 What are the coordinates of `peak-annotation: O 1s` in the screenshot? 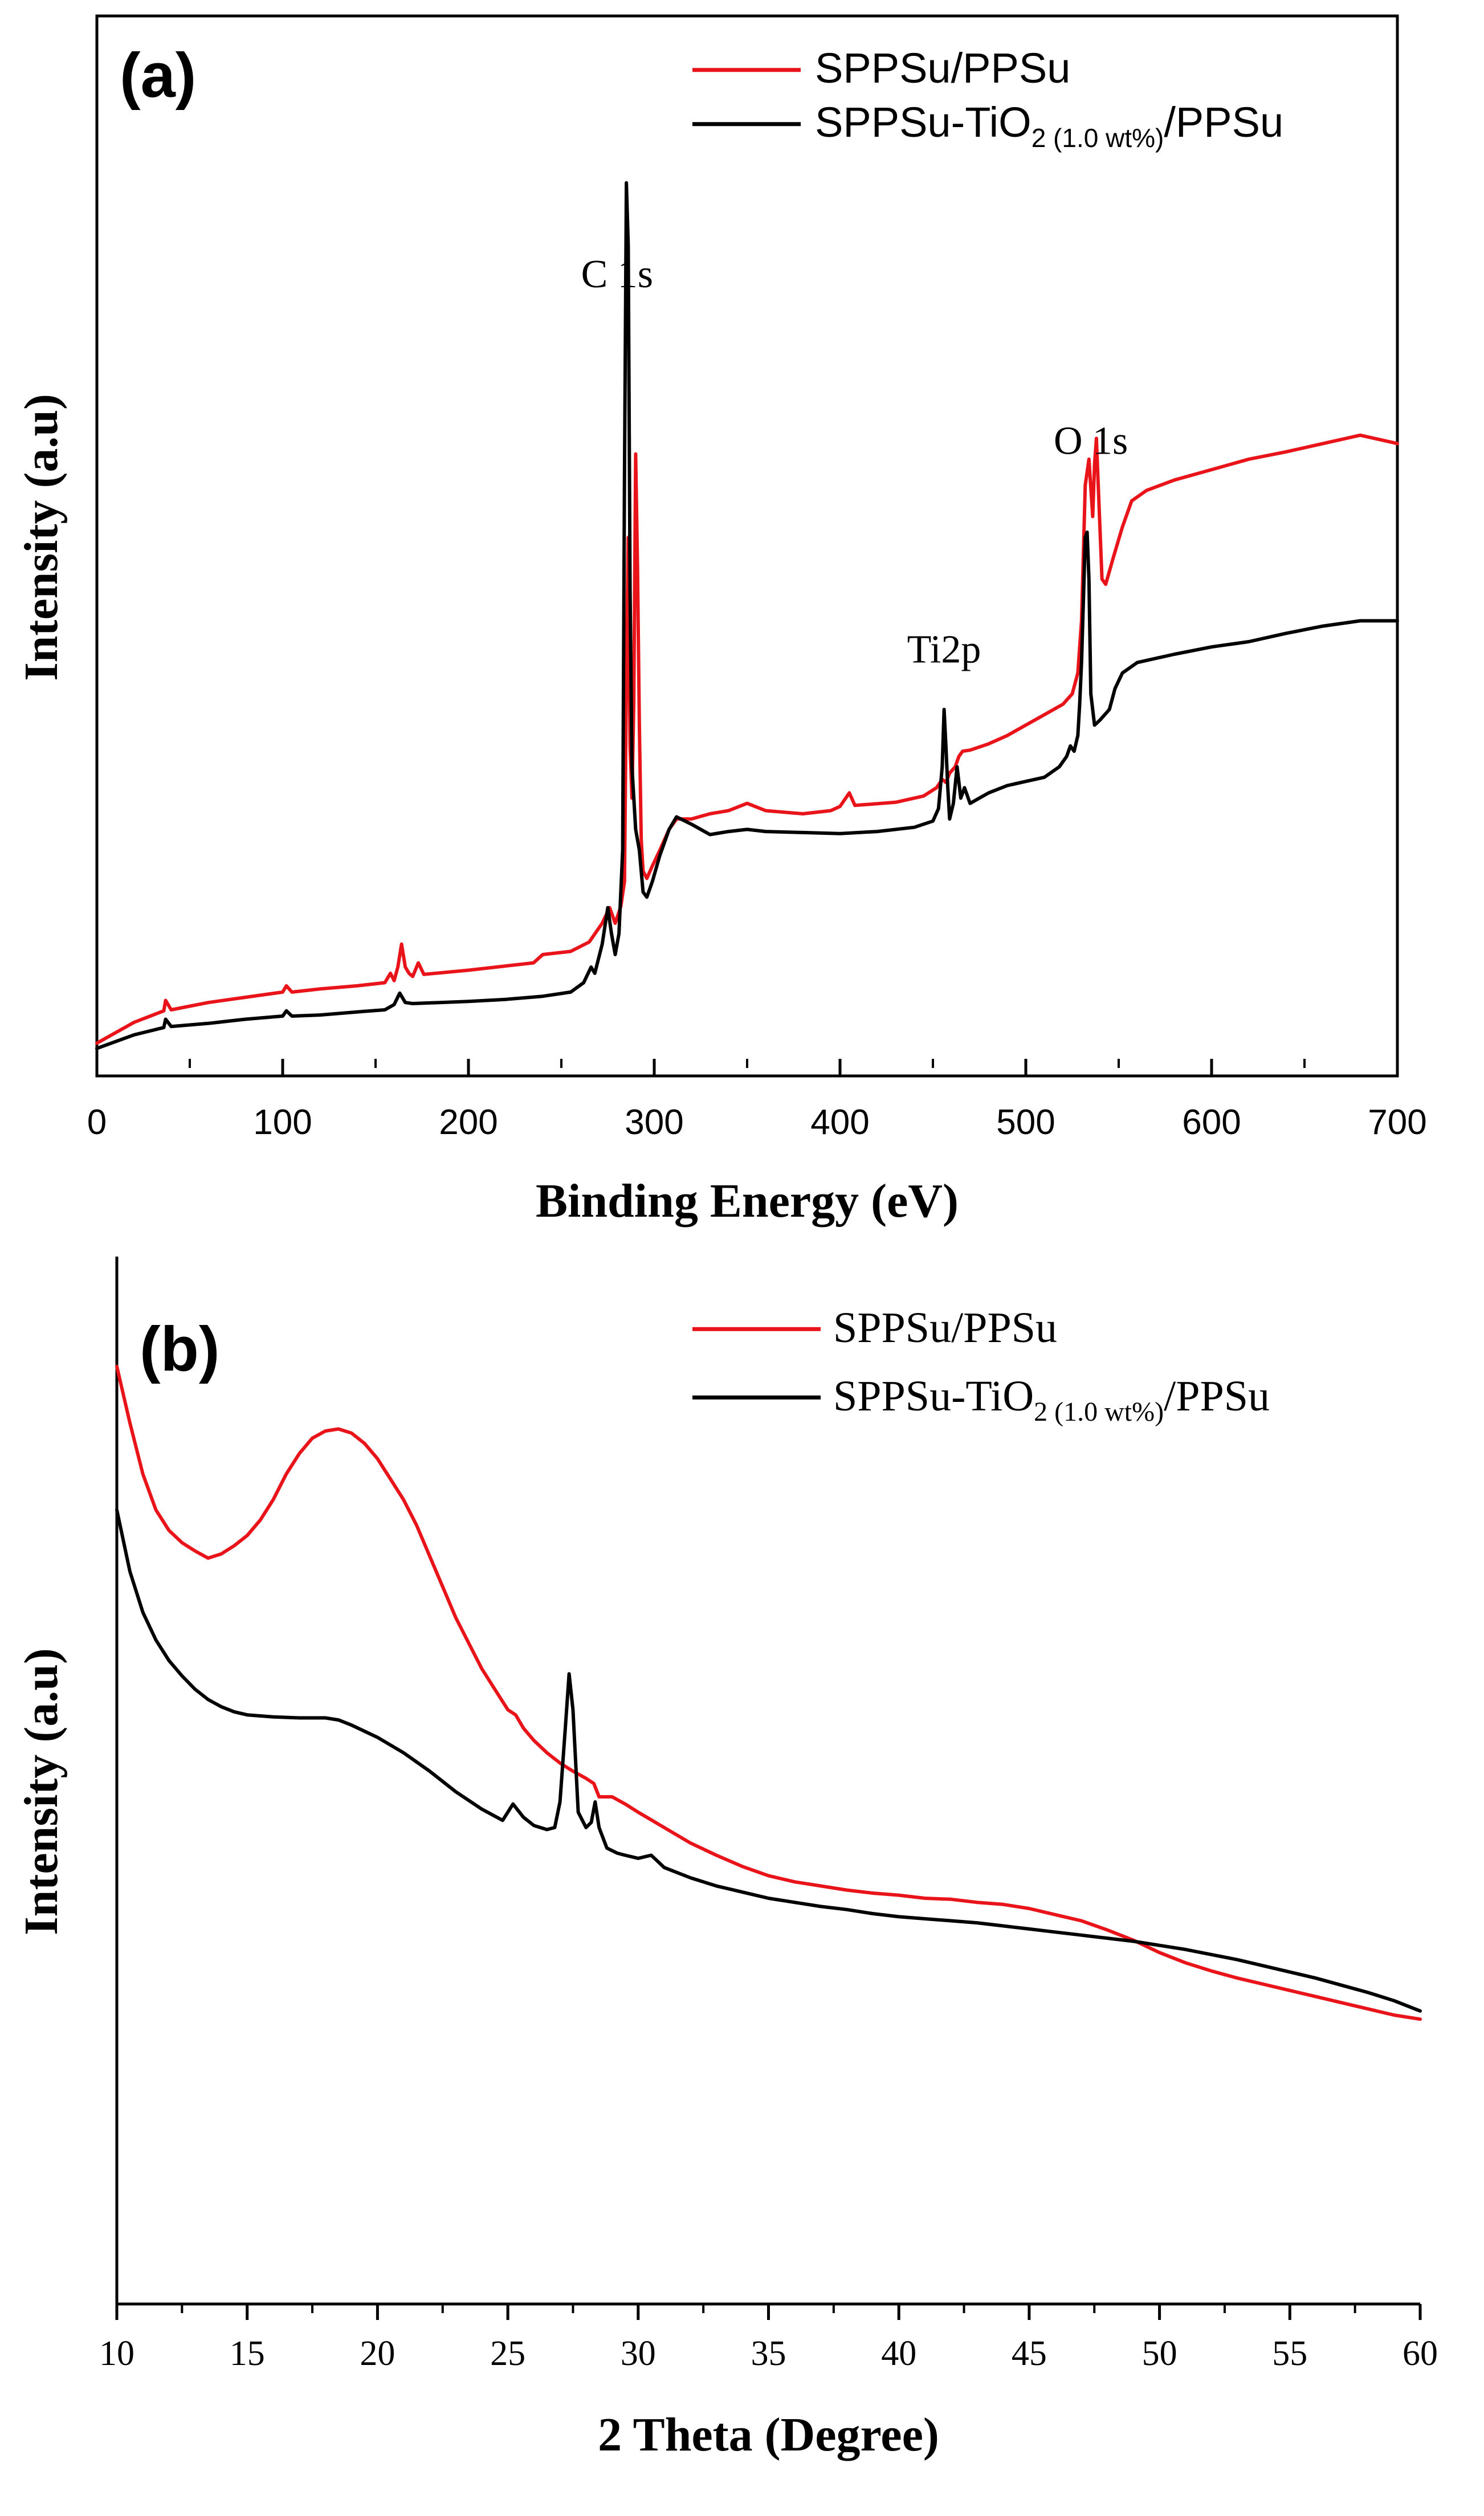 It's located at (1091, 441).